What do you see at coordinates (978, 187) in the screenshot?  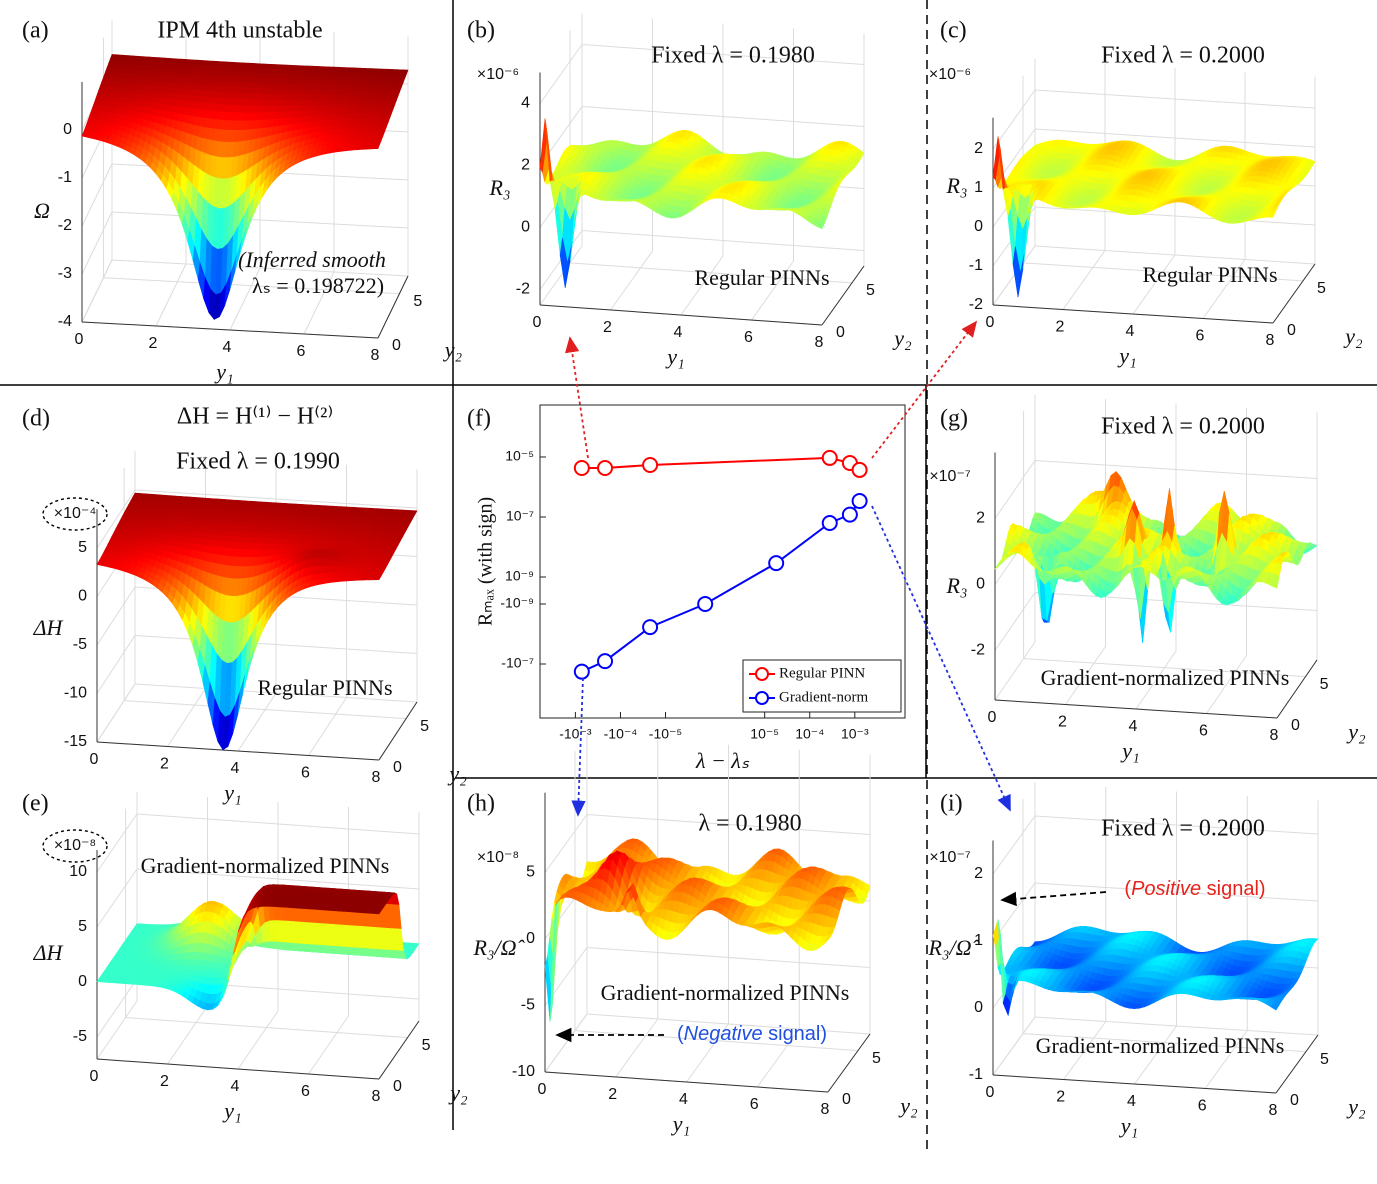 I see `z-tick-label: 1` at bounding box center [978, 187].